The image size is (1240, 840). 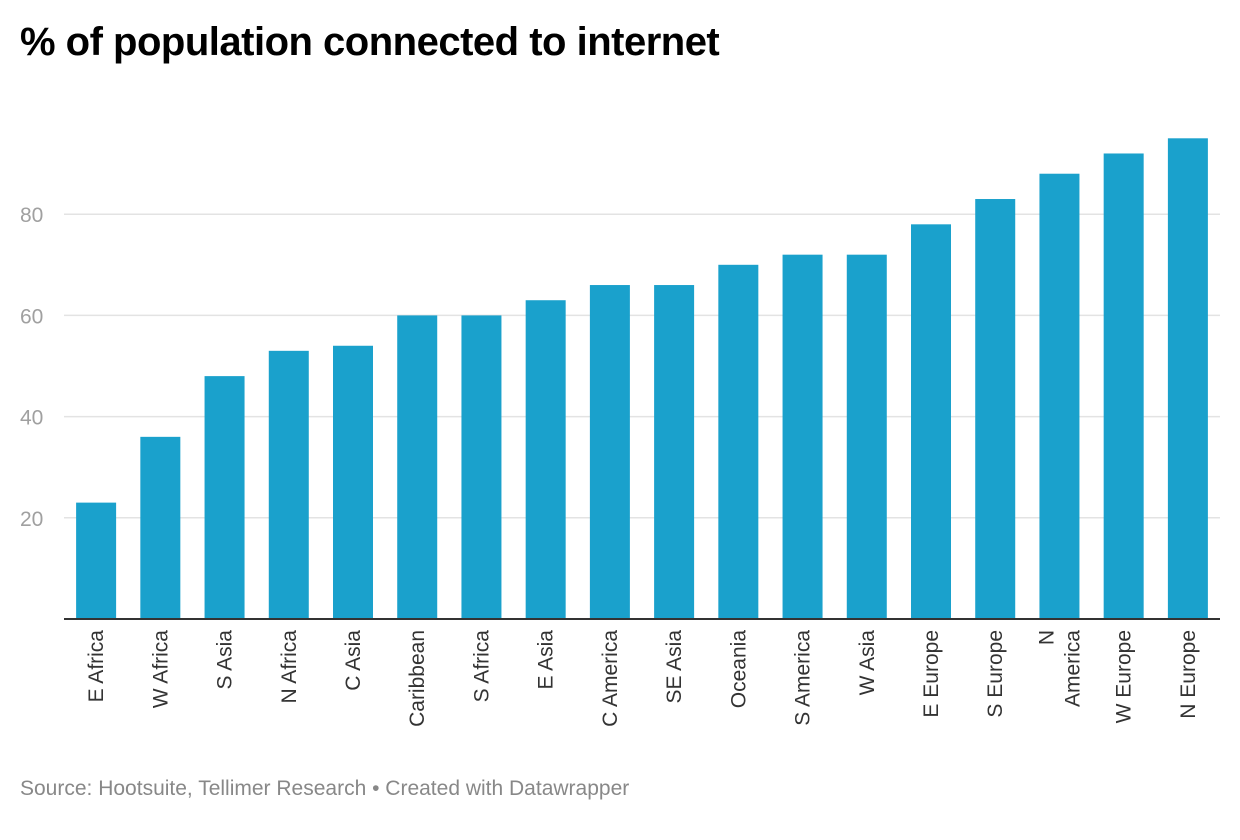 I want to click on y-tick-label: 60, so click(x=31, y=316).